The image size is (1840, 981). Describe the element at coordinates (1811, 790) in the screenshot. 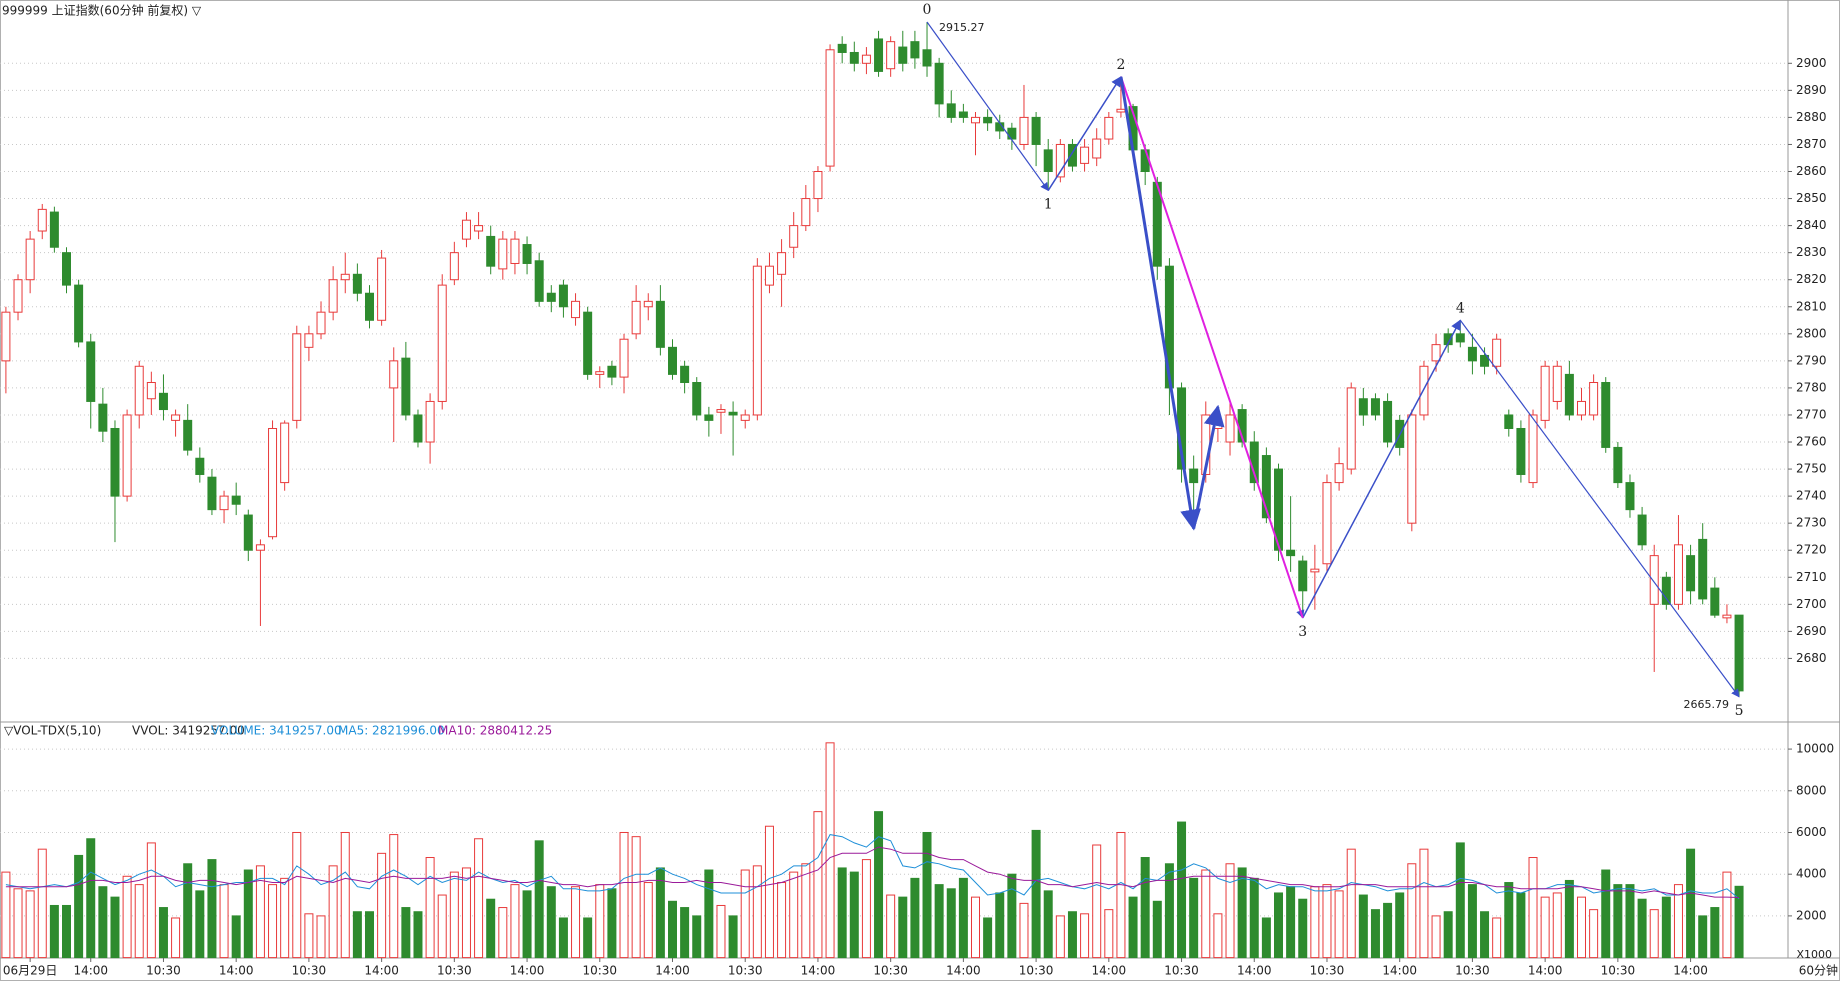

I see `y-tick-label: 8000` at that location.